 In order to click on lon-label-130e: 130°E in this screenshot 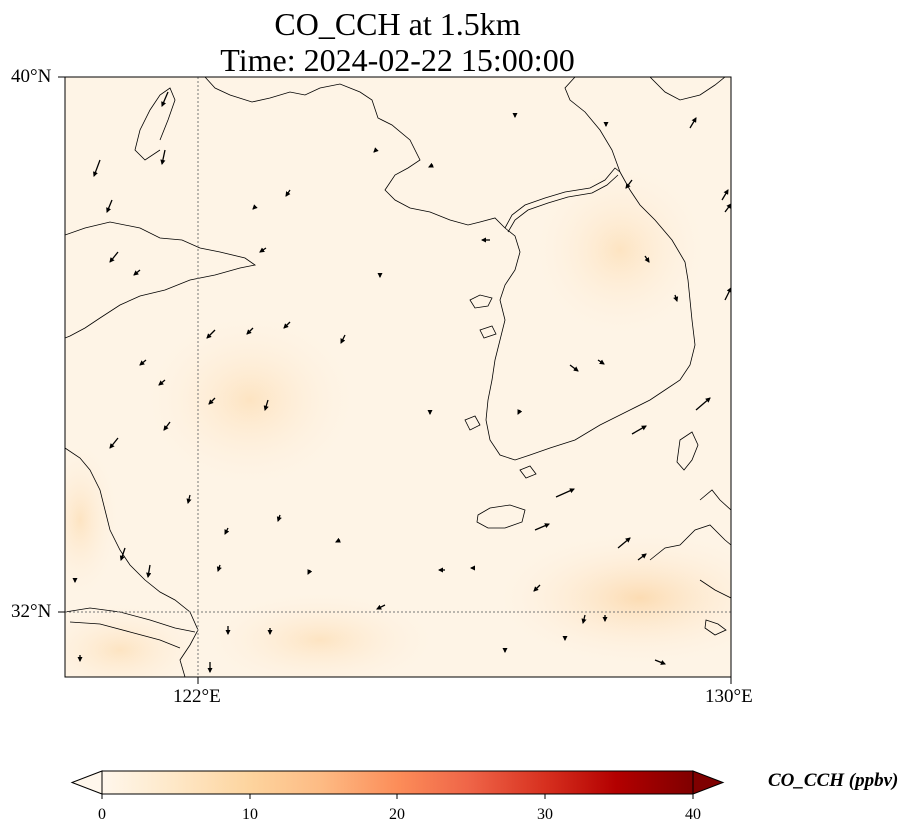, I will do `click(729, 696)`.